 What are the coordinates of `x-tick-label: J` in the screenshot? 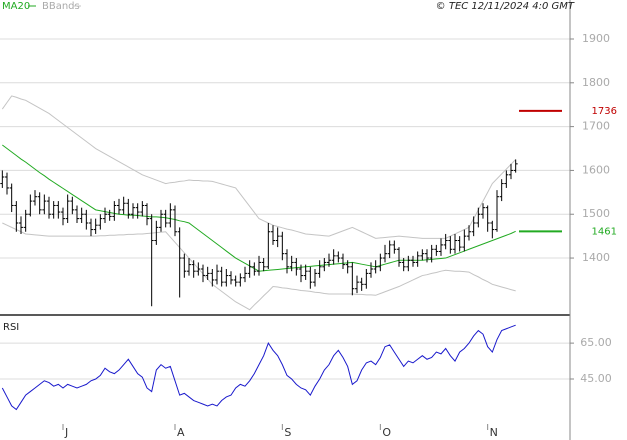 It's located at (66, 432).